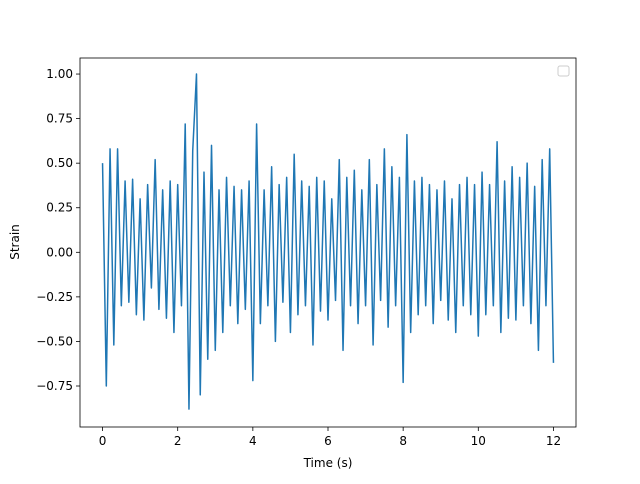  I want to click on x-axis-label: Time (s), so click(328, 463).